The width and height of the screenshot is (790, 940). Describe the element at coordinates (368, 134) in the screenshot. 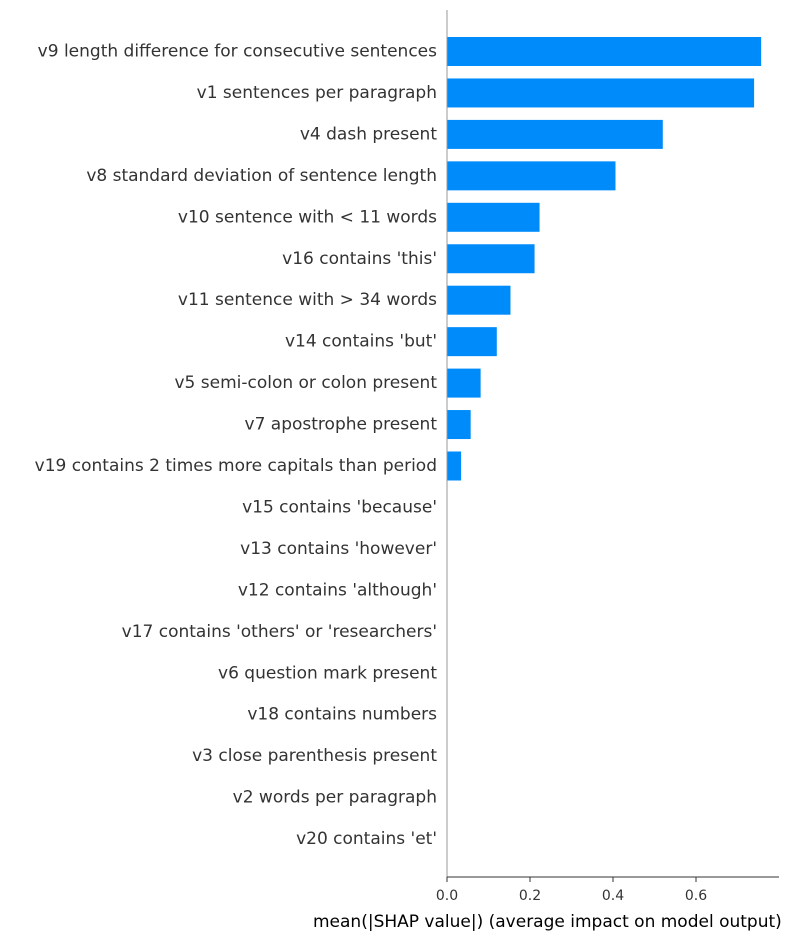

I see `y-tick-label: v4 dash present` at that location.